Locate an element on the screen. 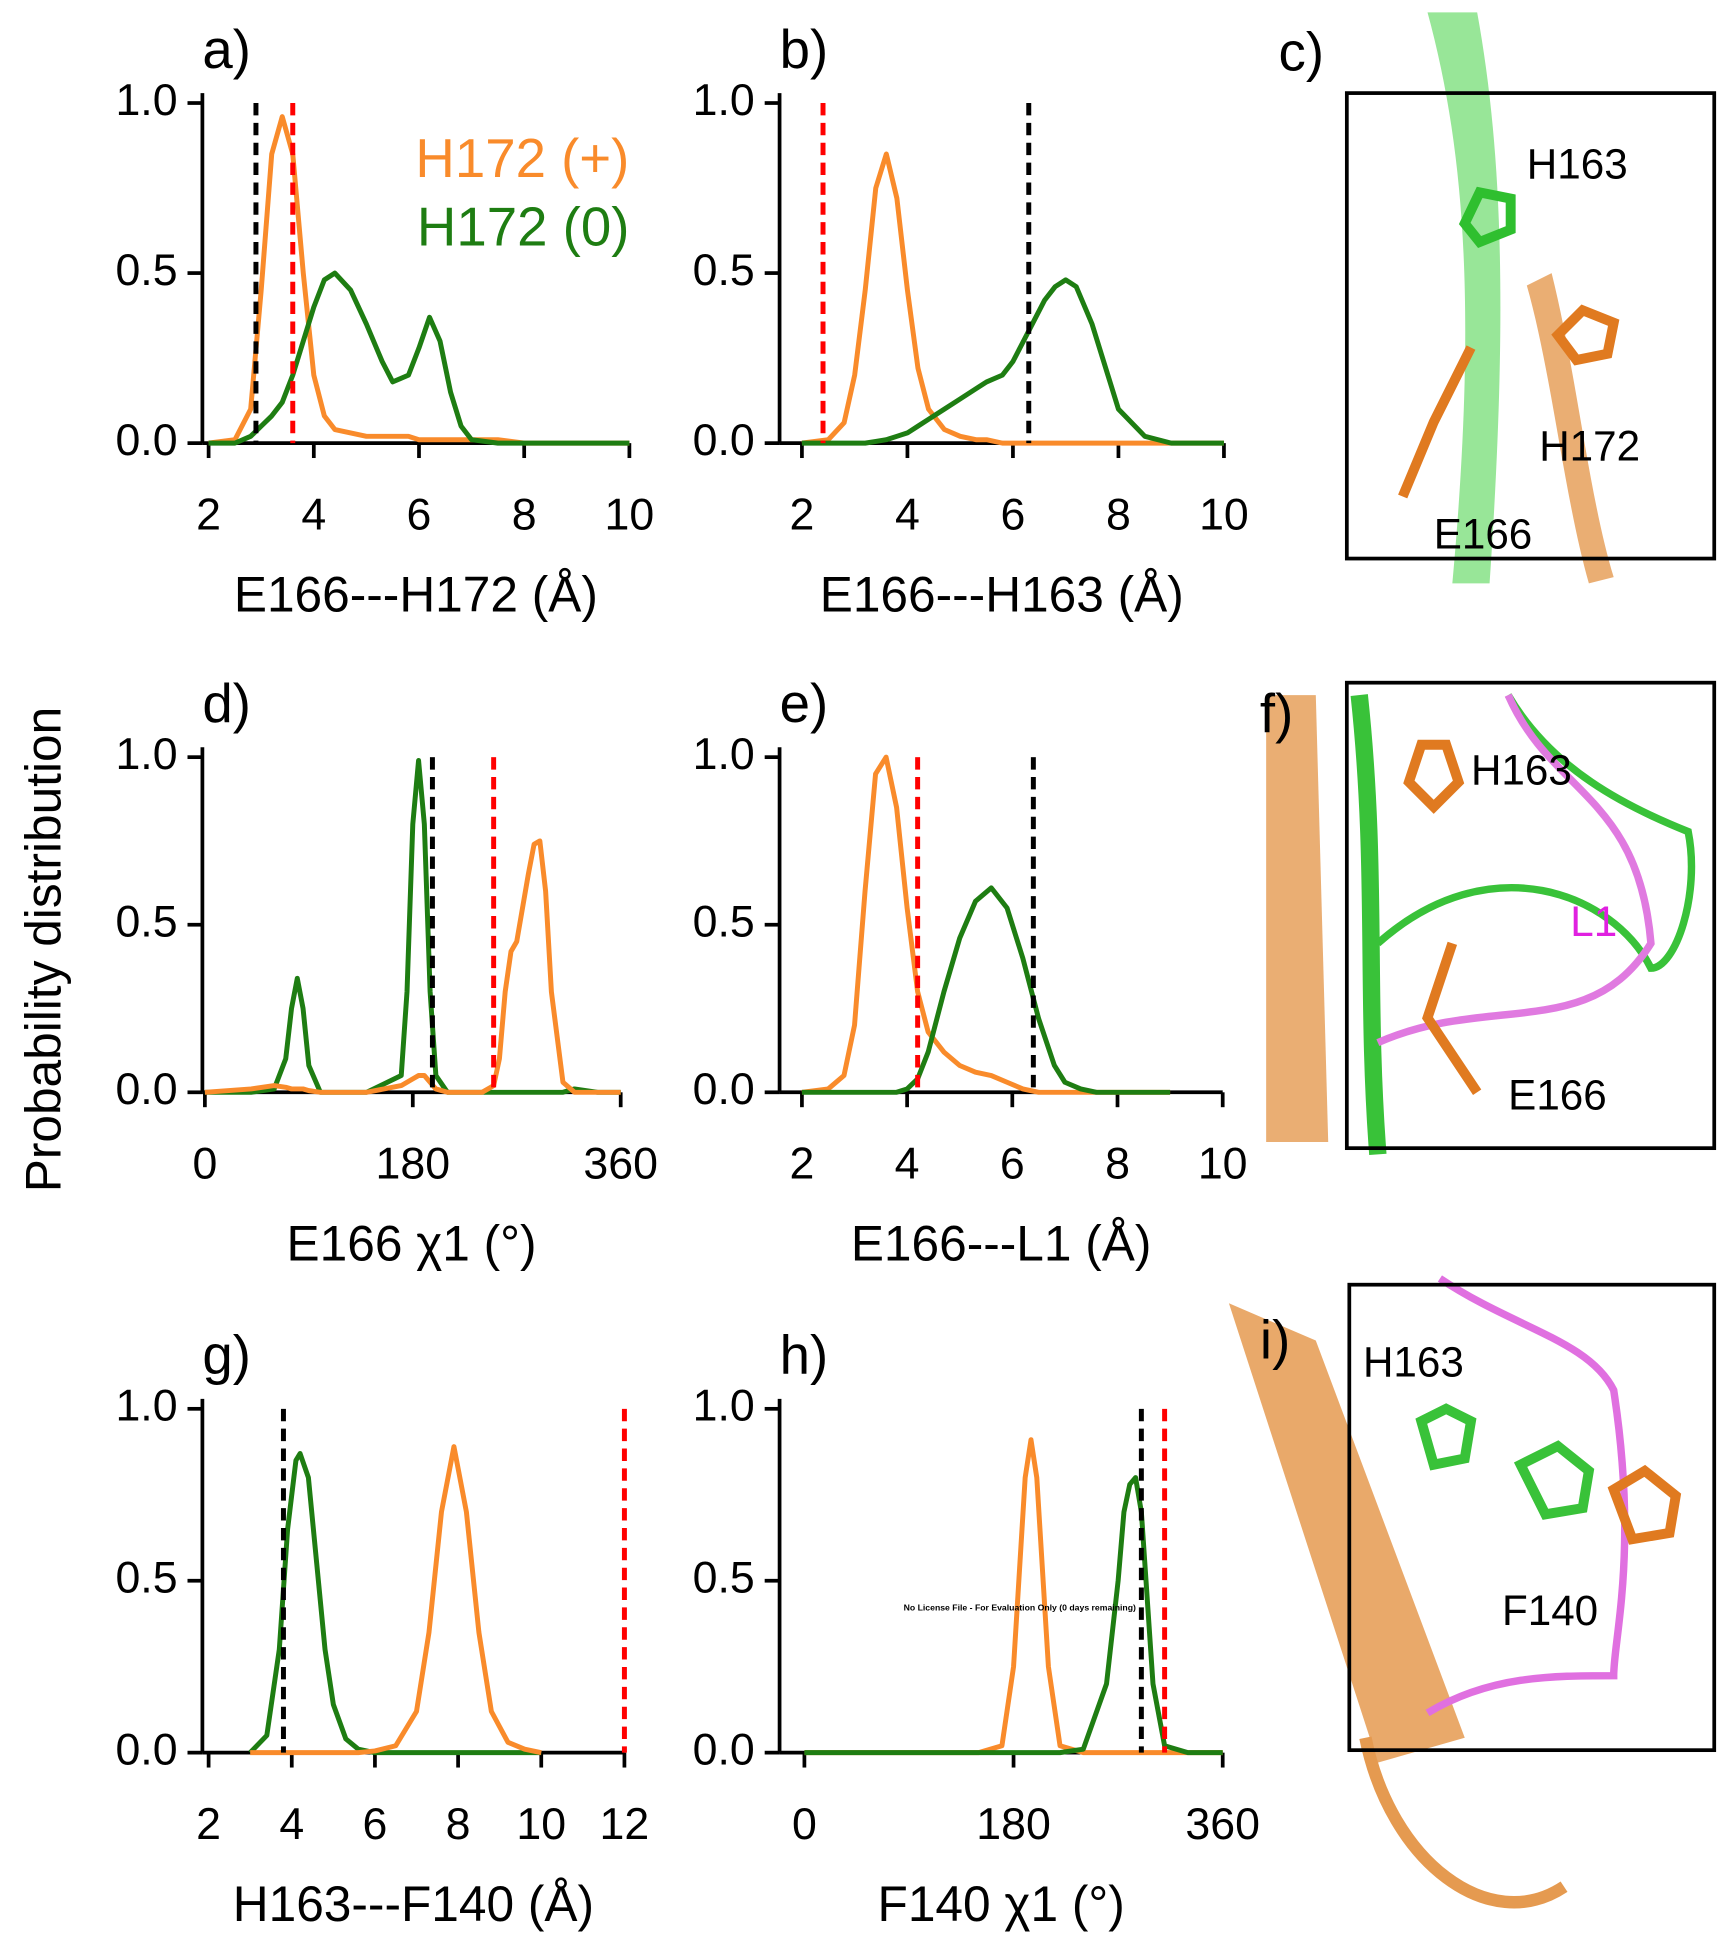 The height and width of the screenshot is (1950, 1723). x-axis-label: E166---H163 (Å) is located at coordinates (1002, 594).